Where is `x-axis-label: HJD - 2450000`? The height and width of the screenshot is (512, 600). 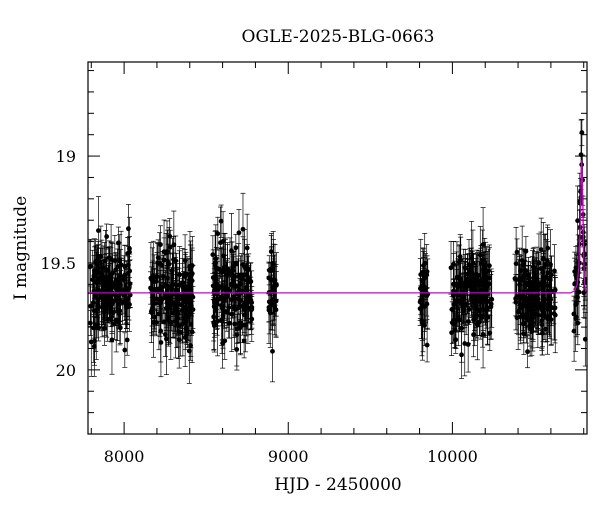 x-axis-label: HJD - 2450000 is located at coordinates (338, 485).